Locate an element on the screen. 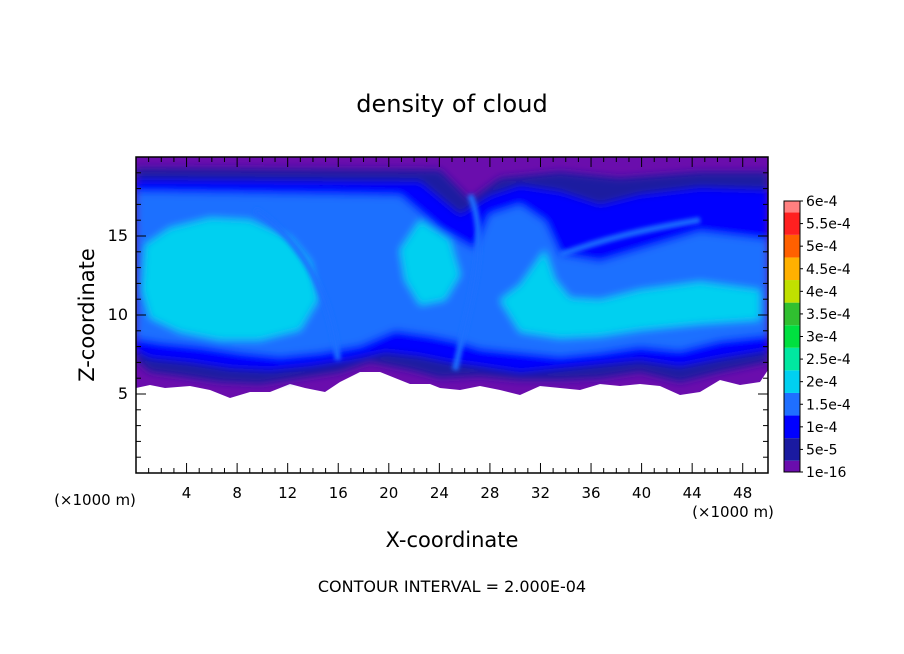 This screenshot has height=654, width=904. colorbar-label: 1e-4 is located at coordinates (822, 428).